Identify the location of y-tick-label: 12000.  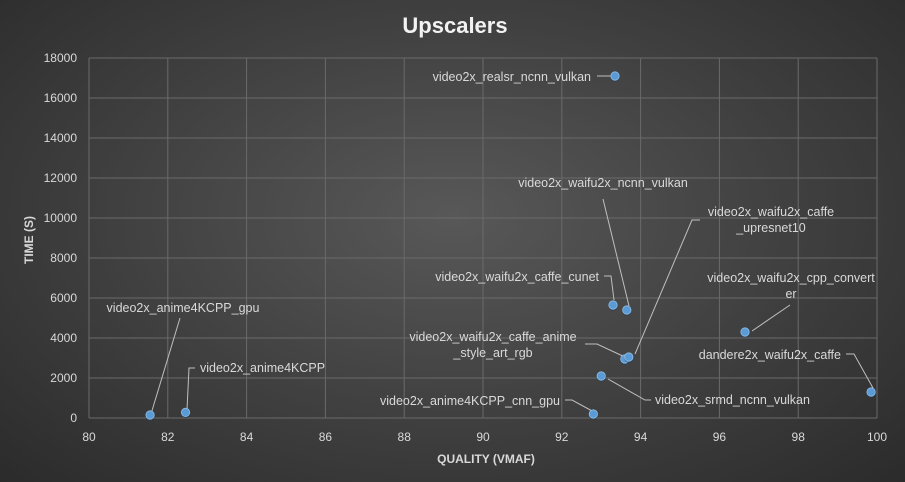
(61, 178).